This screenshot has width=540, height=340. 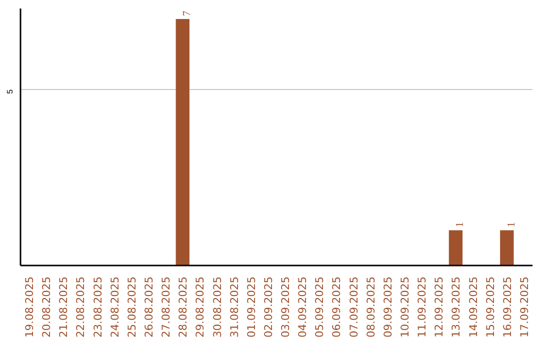 What do you see at coordinates (234, 307) in the screenshot?
I see `x-tick-label: 31.08.2025` at bounding box center [234, 307].